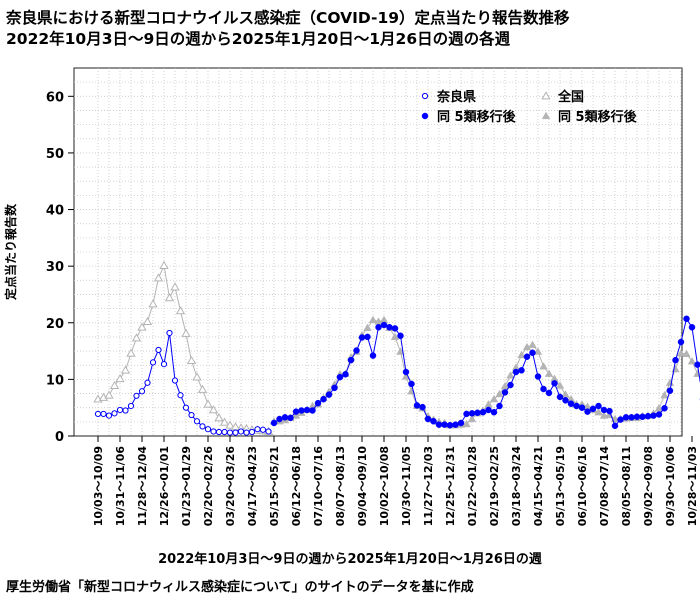  Describe the element at coordinates (582, 486) in the screenshot. I see `x-tick-label: 06/10～06/16` at that location.